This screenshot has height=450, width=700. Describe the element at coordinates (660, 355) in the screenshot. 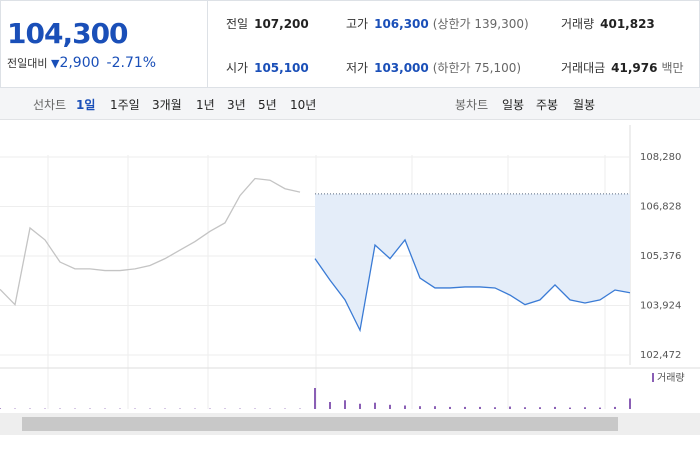

I see `y-tick-label: 102,472` at that location.